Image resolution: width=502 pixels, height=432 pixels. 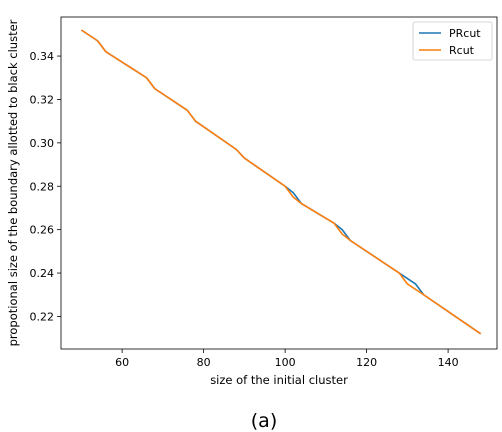 I want to click on legend-label-prcut: PRcut, so click(x=465, y=33).